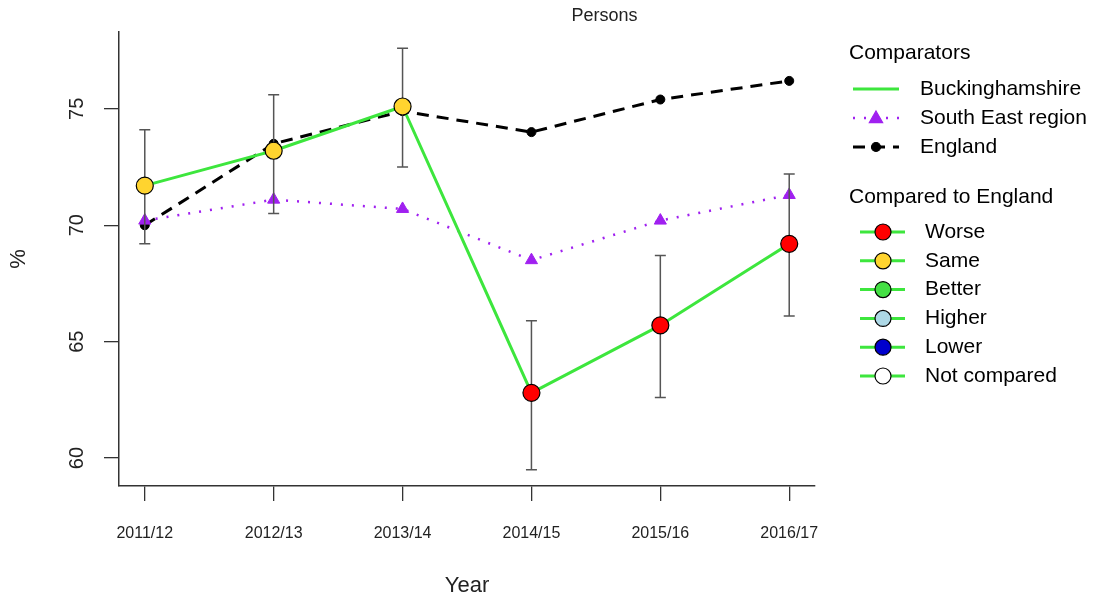  What do you see at coordinates (604, 14) in the screenshot?
I see `chart-title: Persons` at bounding box center [604, 14].